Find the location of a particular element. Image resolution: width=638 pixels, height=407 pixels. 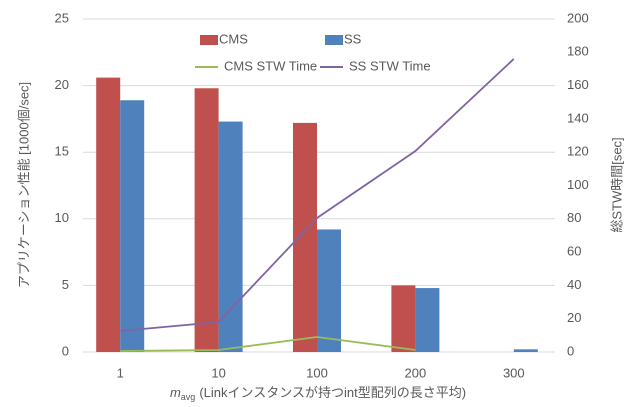

x-tick-label: 300 is located at coordinates (514, 372).